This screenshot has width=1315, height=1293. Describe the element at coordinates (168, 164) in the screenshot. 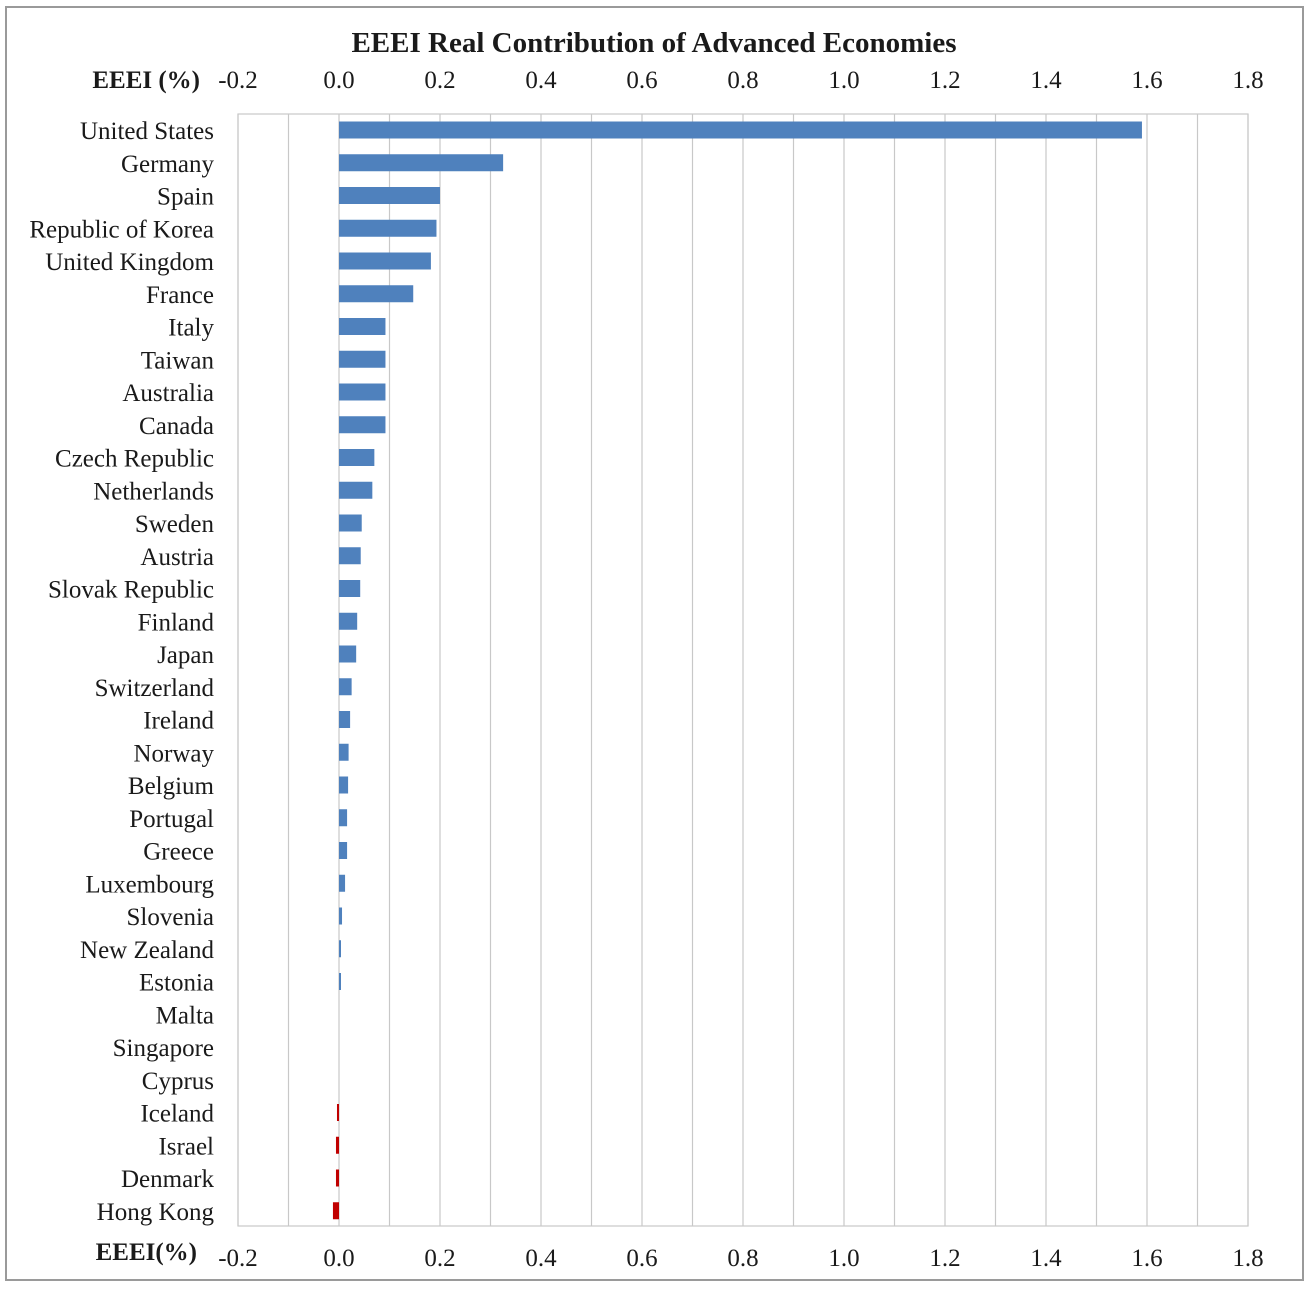

I see `category-label: Germany` at that location.